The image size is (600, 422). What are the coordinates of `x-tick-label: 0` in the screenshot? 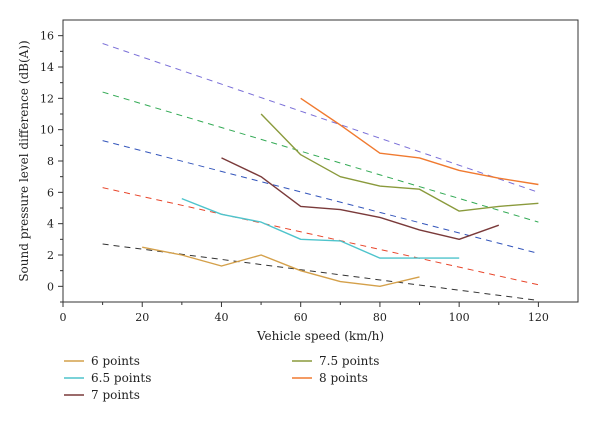 It's located at (63, 317).